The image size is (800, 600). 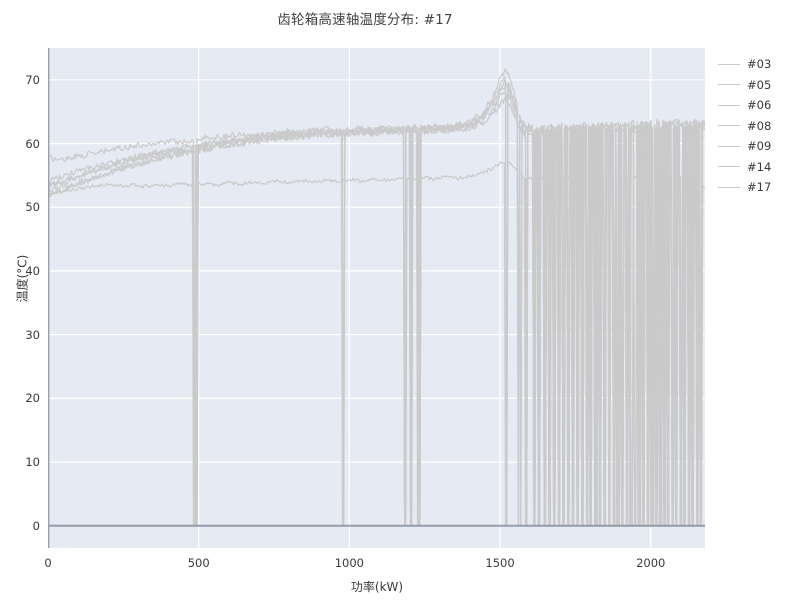 I want to click on x-tick-label: 1500, so click(x=500, y=563).